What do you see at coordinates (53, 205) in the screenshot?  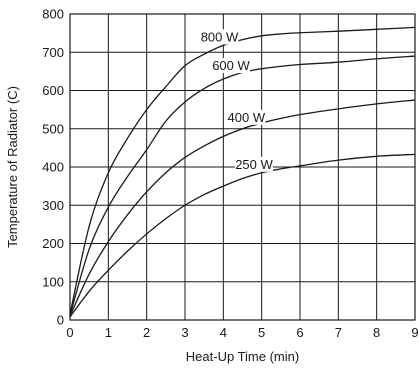 I see `y-tick-label: 300` at bounding box center [53, 205].